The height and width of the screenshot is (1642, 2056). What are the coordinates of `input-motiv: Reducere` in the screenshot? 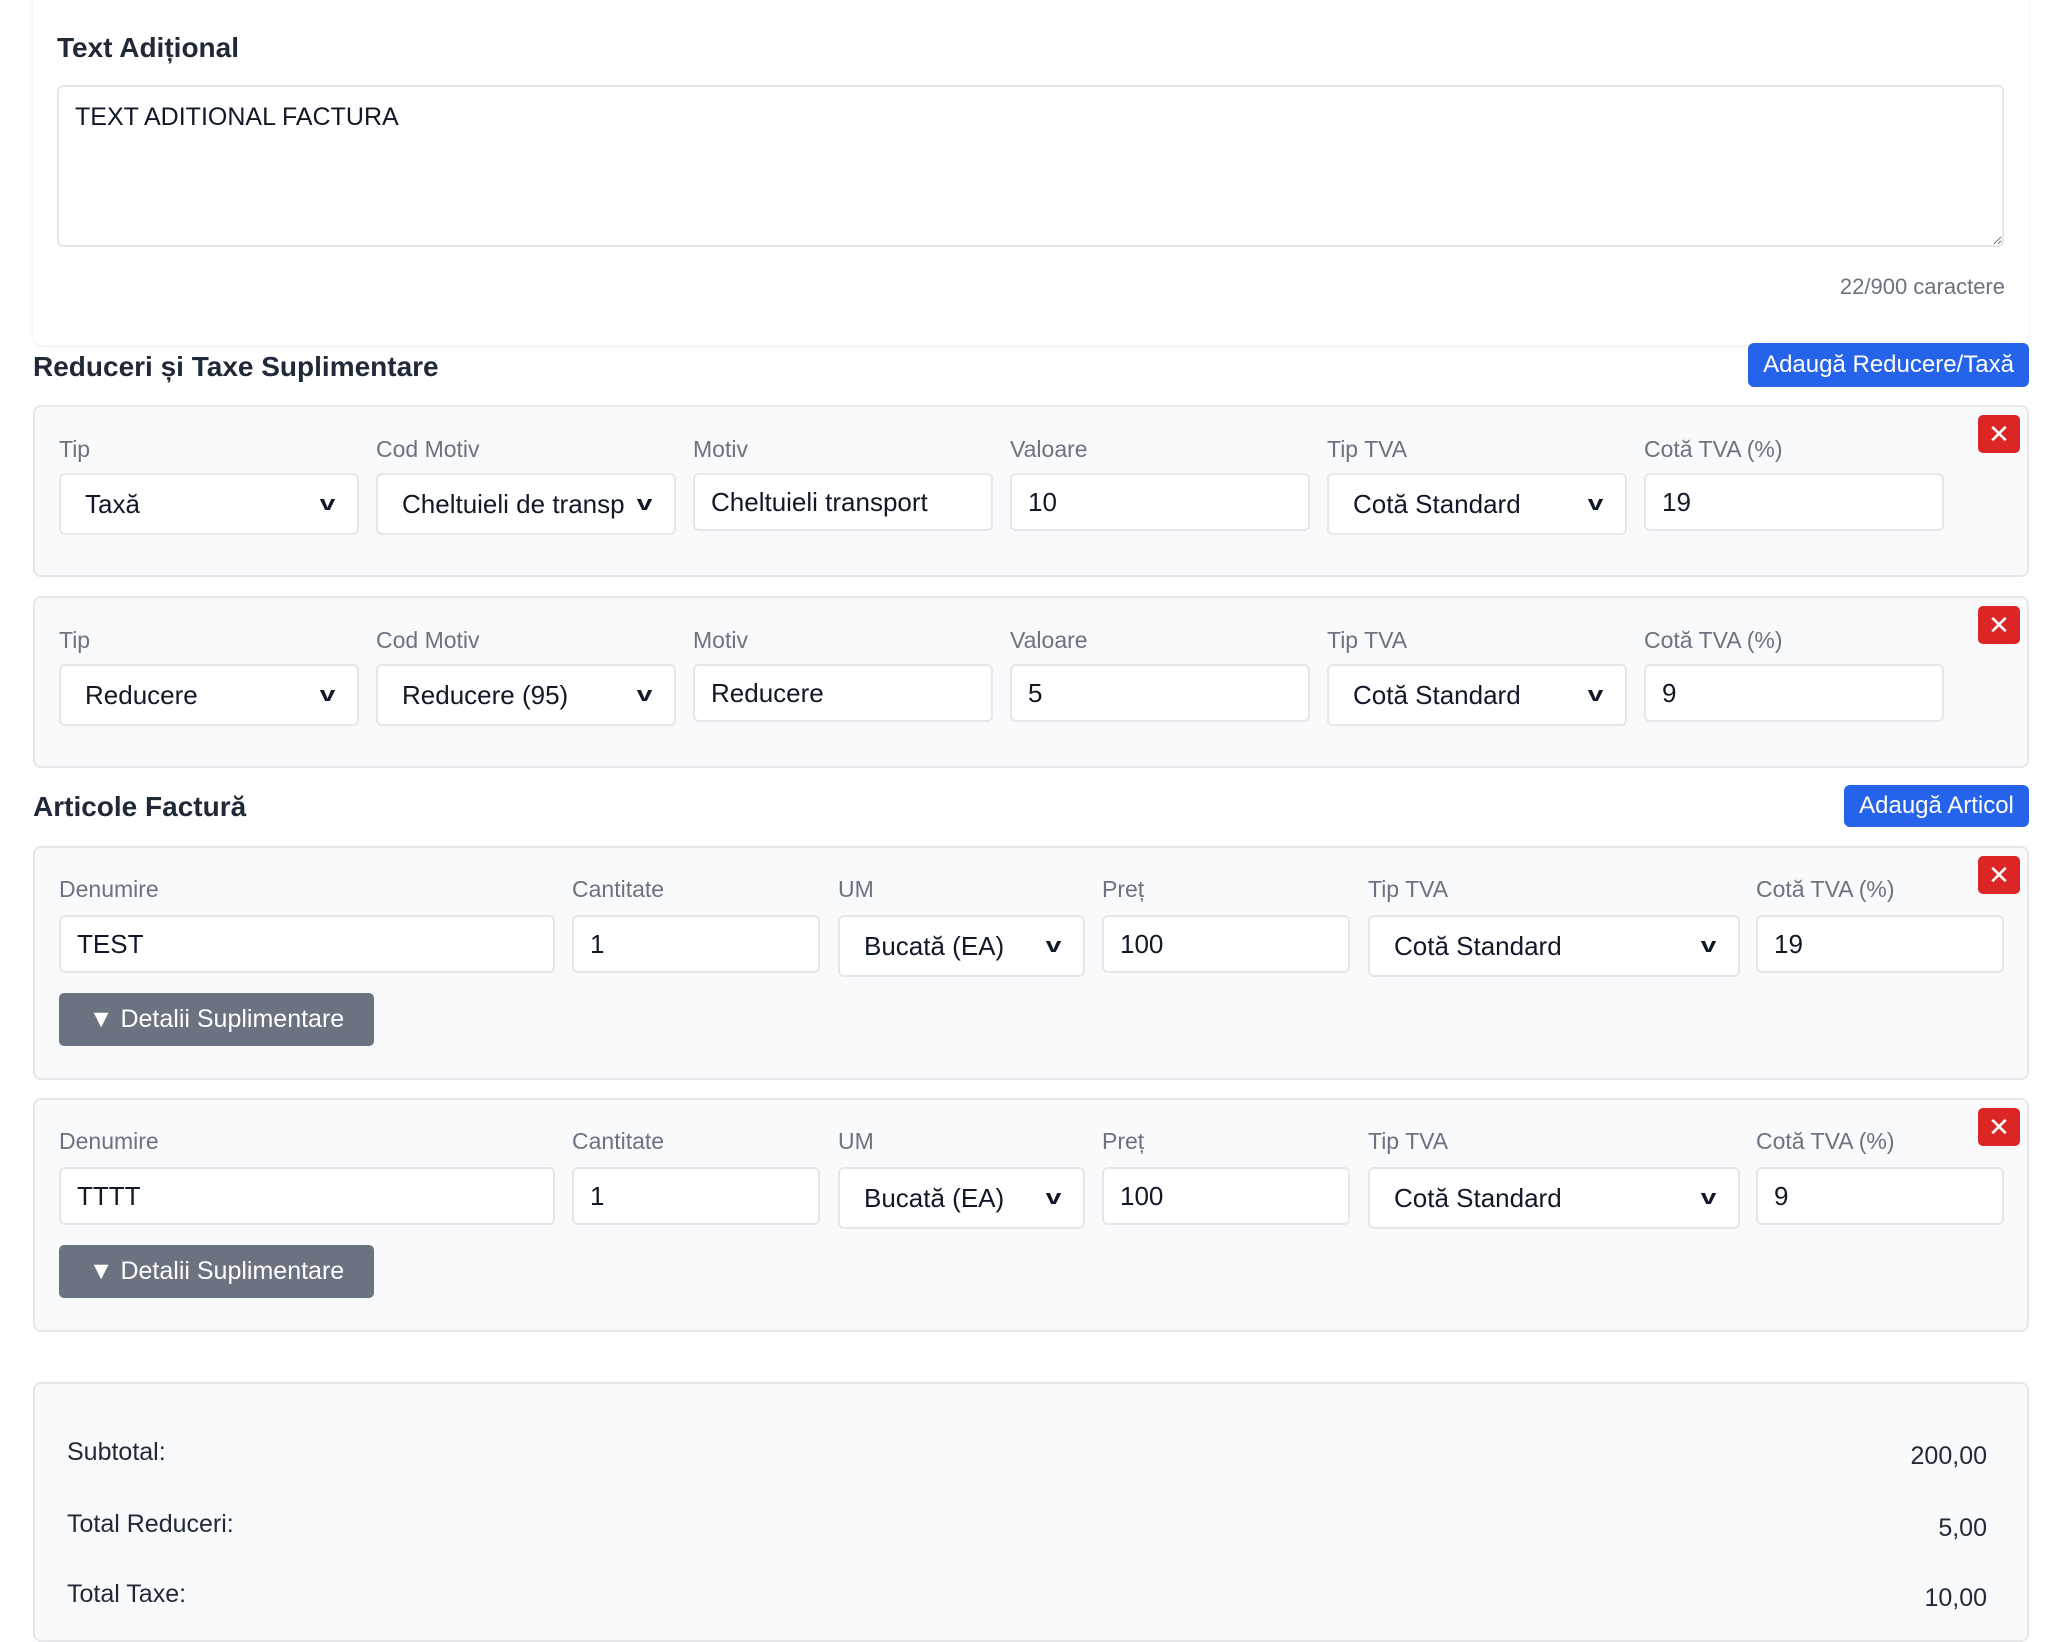 It's located at (843, 693).